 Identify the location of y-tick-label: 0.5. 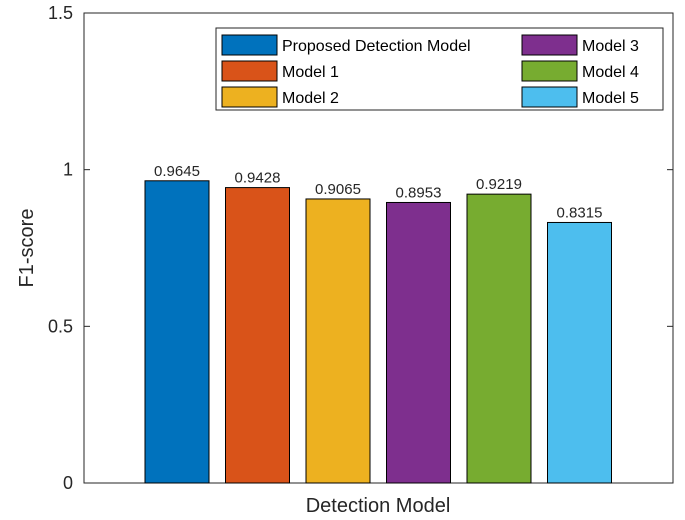
(60, 326).